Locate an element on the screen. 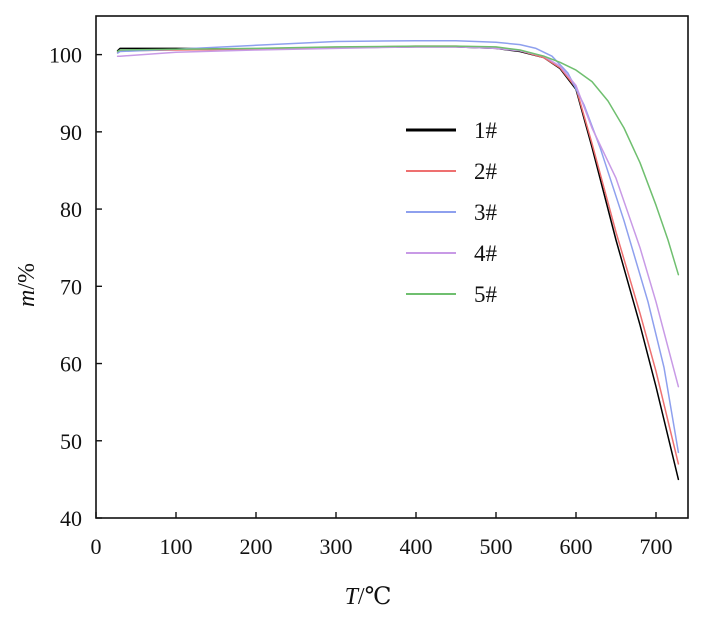 The width and height of the screenshot is (706, 618). y-axis-label: m/% is located at coordinates (27, 285).